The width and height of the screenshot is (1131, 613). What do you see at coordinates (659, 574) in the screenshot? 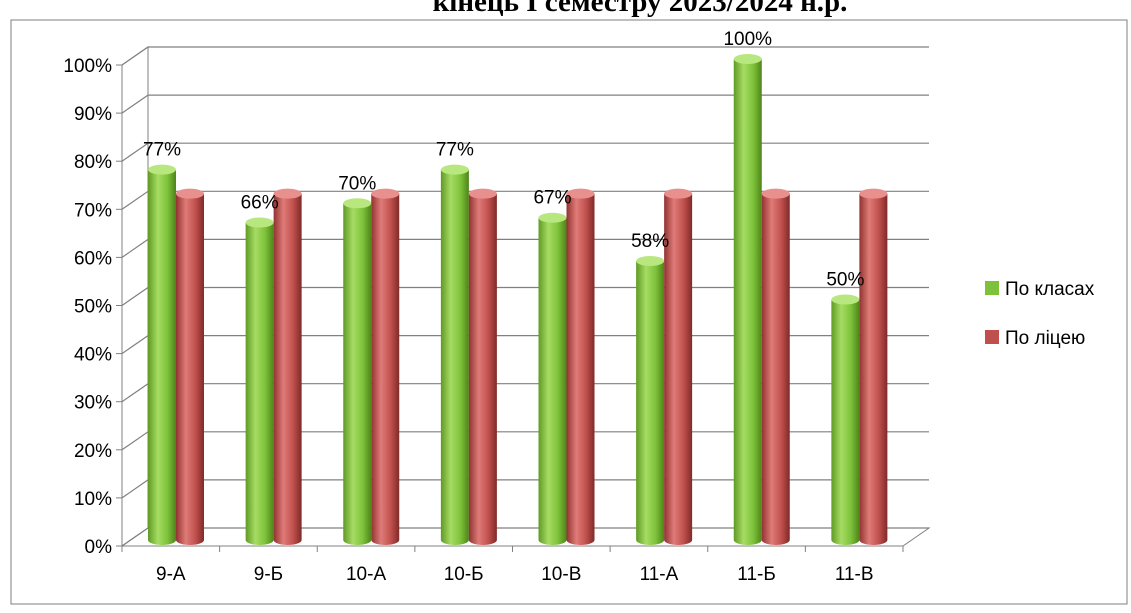
I see `x-tick-label: 11-А` at bounding box center [659, 574].